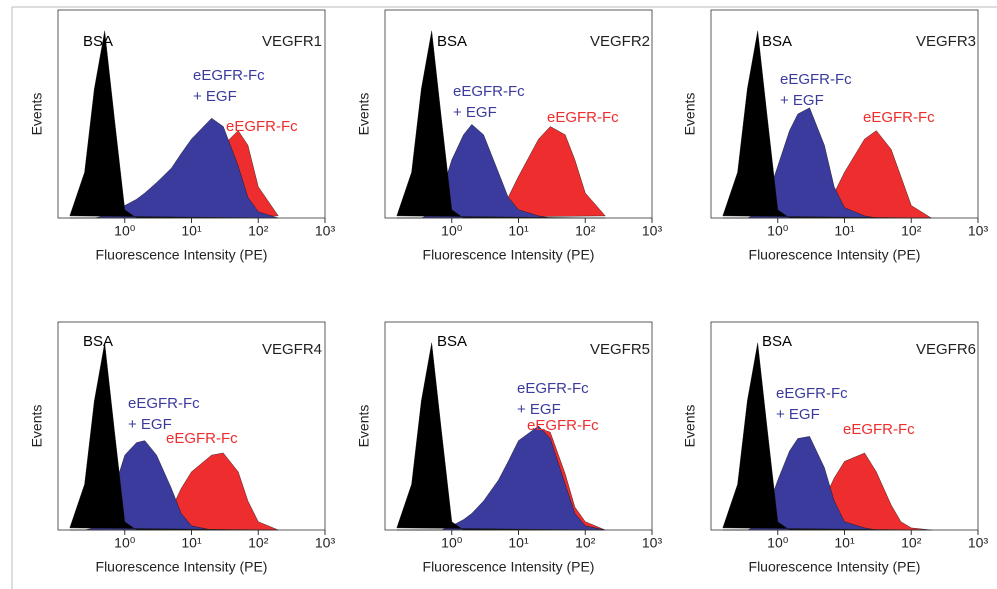 The image size is (997, 589). I want to click on panel-title: VEGFR3, so click(946, 41).